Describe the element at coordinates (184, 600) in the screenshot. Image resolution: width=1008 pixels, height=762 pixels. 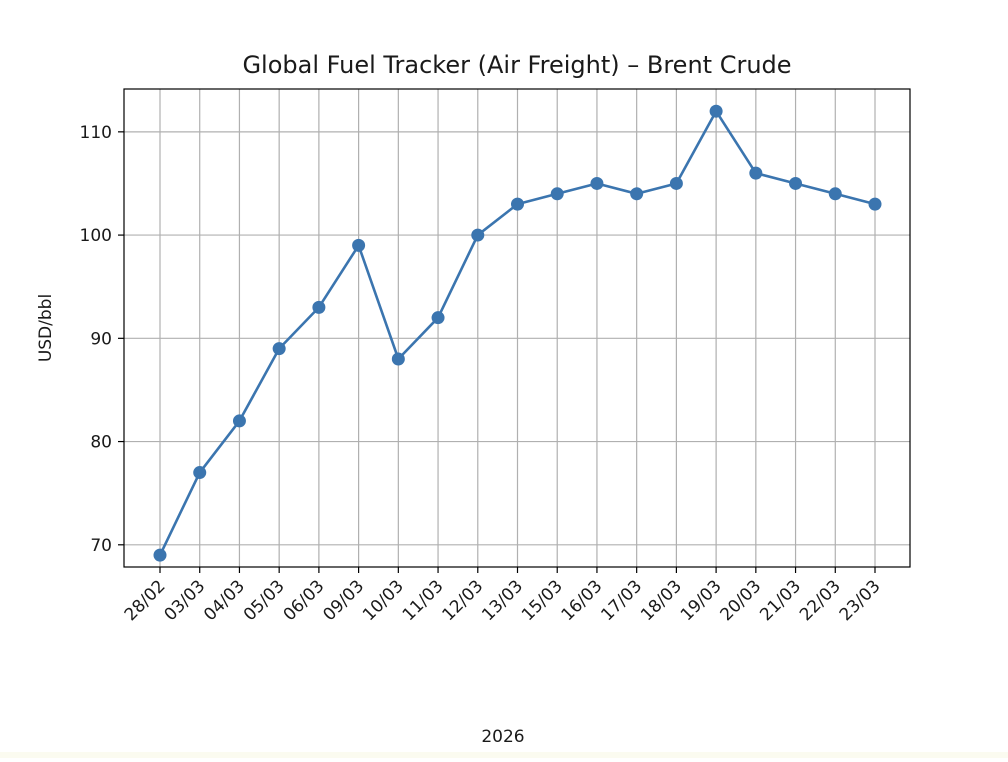
I see `x-tick-label: 03/03` at that location.